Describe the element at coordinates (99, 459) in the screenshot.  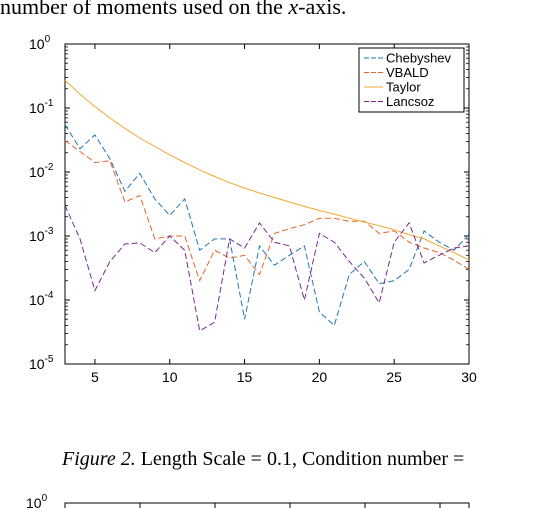
I see `caption-figure-number: Figure 2.` at that location.